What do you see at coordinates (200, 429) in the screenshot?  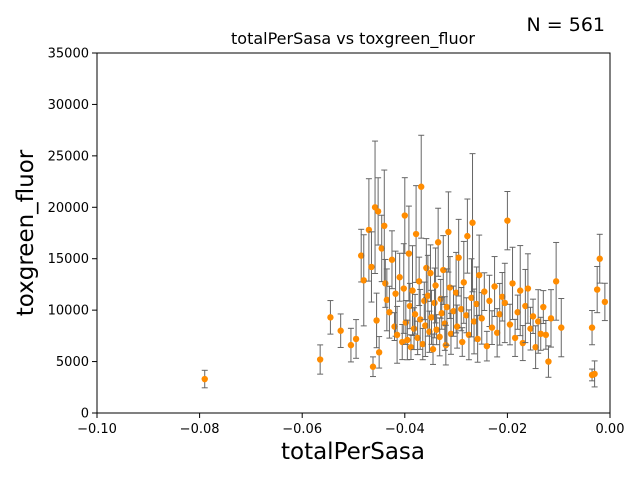 I see `x-tick-label: −0.08` at bounding box center [200, 429].